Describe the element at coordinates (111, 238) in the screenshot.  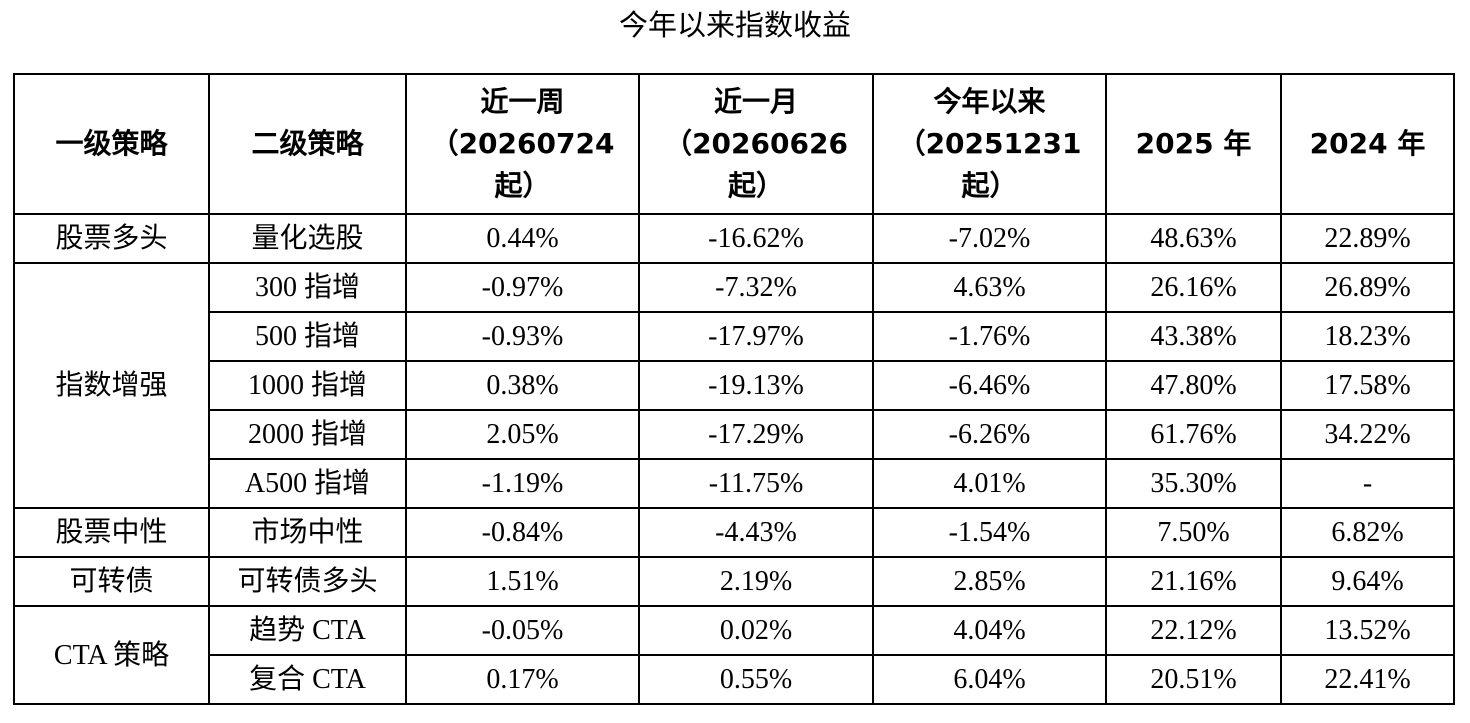
I see `primary-strategy: 股票多头` at that location.